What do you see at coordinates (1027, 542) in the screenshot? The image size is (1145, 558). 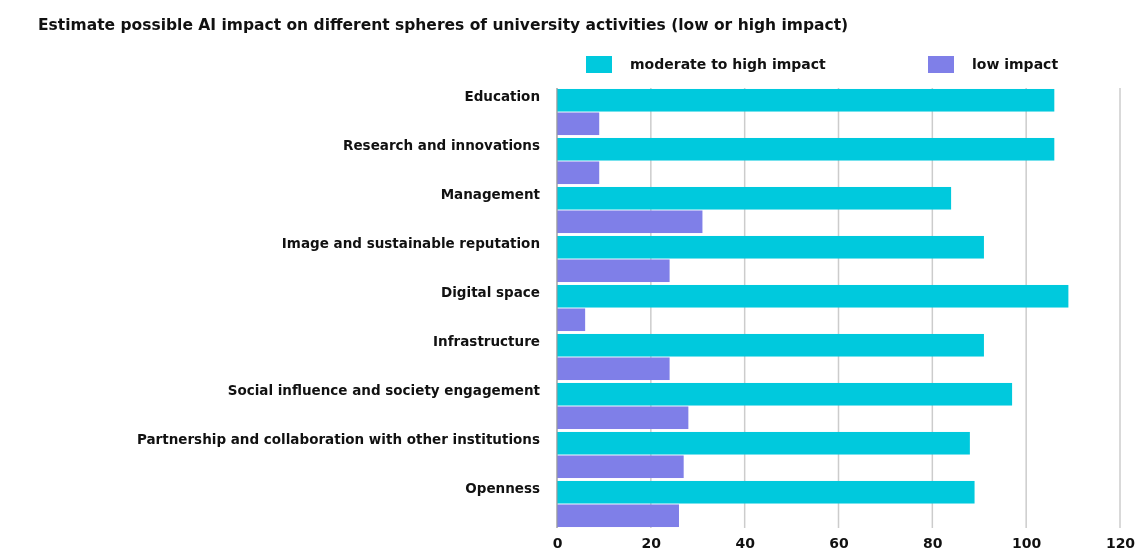 I see `x-tick-label: 100` at bounding box center [1027, 542].